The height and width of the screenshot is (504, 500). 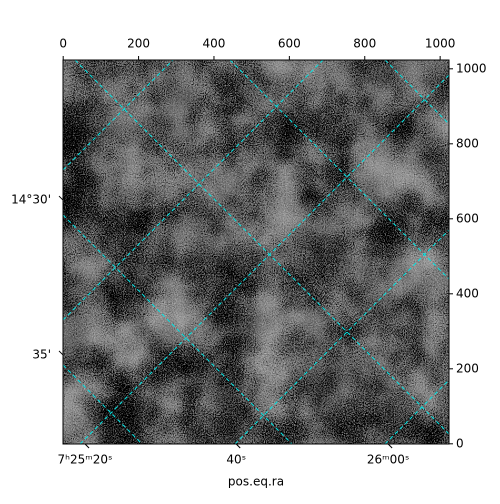 What do you see at coordinates (214, 44) in the screenshot?
I see `x-tick-label: 400` at bounding box center [214, 44].